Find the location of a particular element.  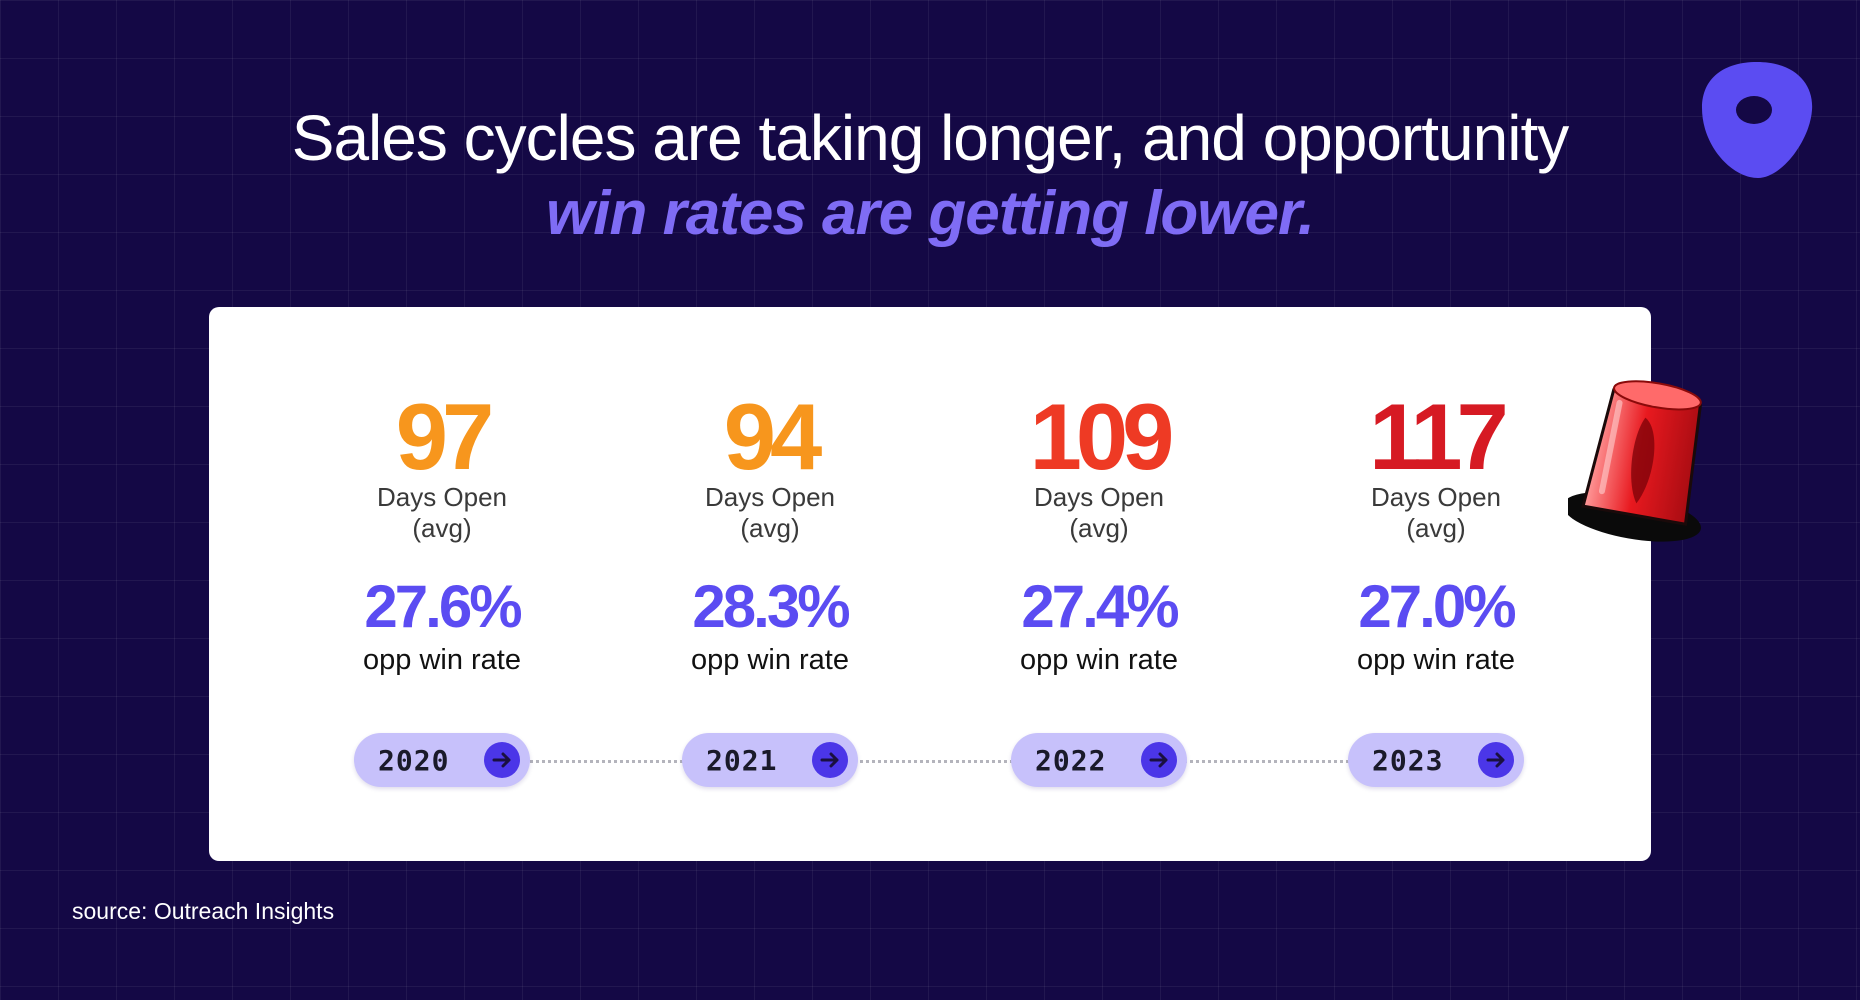

win-rate-value: 27.6% is located at coordinates (443, 606).